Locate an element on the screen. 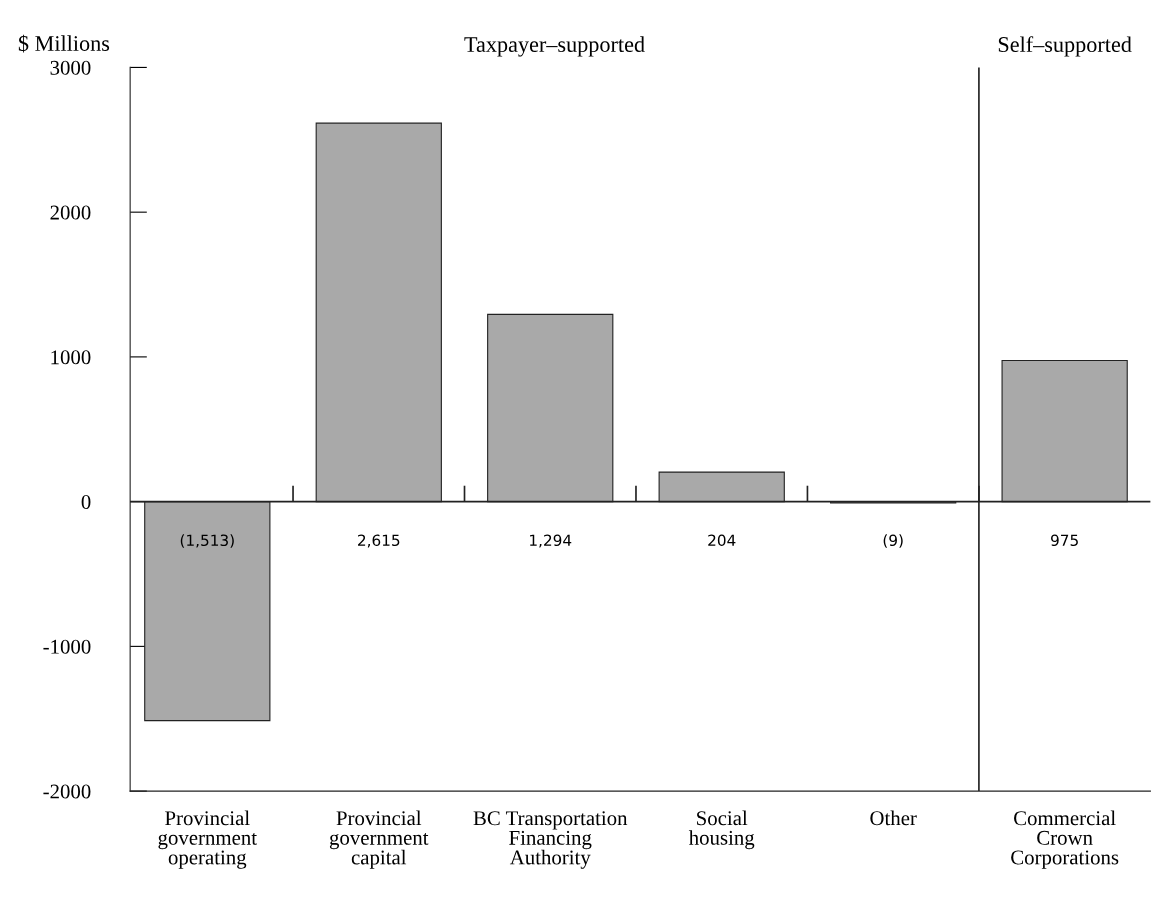 This screenshot has width=1162, height=899. text: Self–supported is located at coordinates (1065, 46).